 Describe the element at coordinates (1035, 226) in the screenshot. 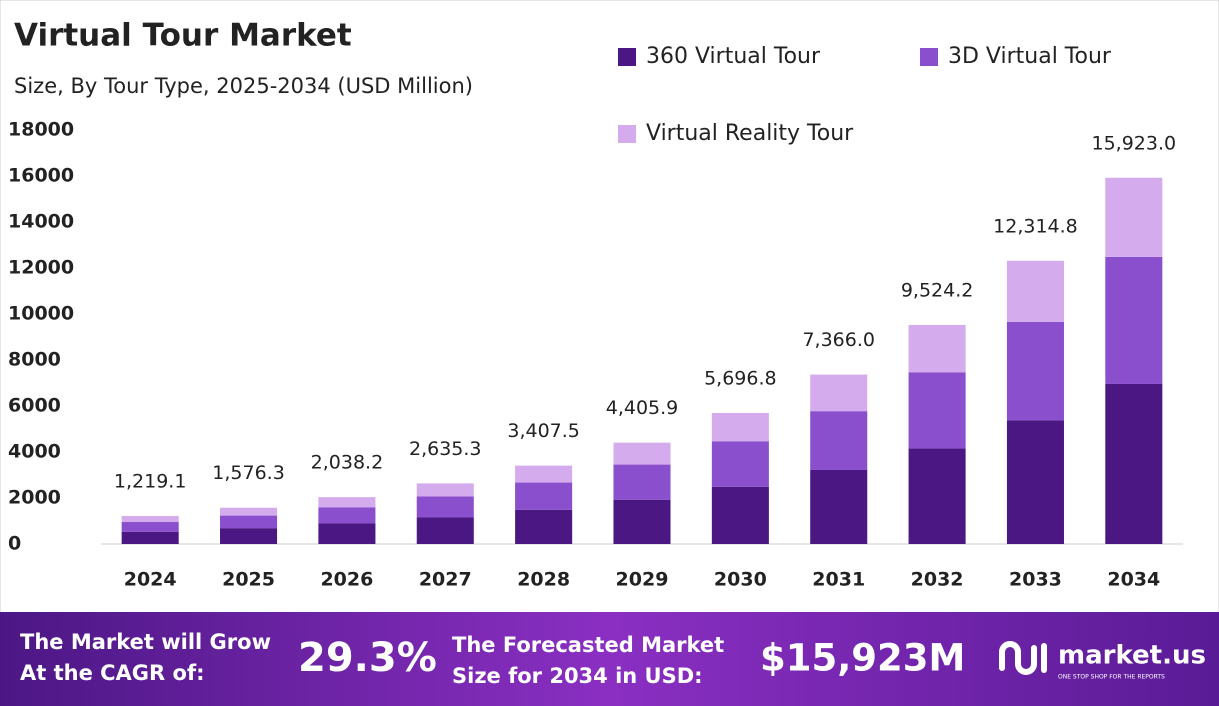

I see `total-label: 12,314.8` at that location.